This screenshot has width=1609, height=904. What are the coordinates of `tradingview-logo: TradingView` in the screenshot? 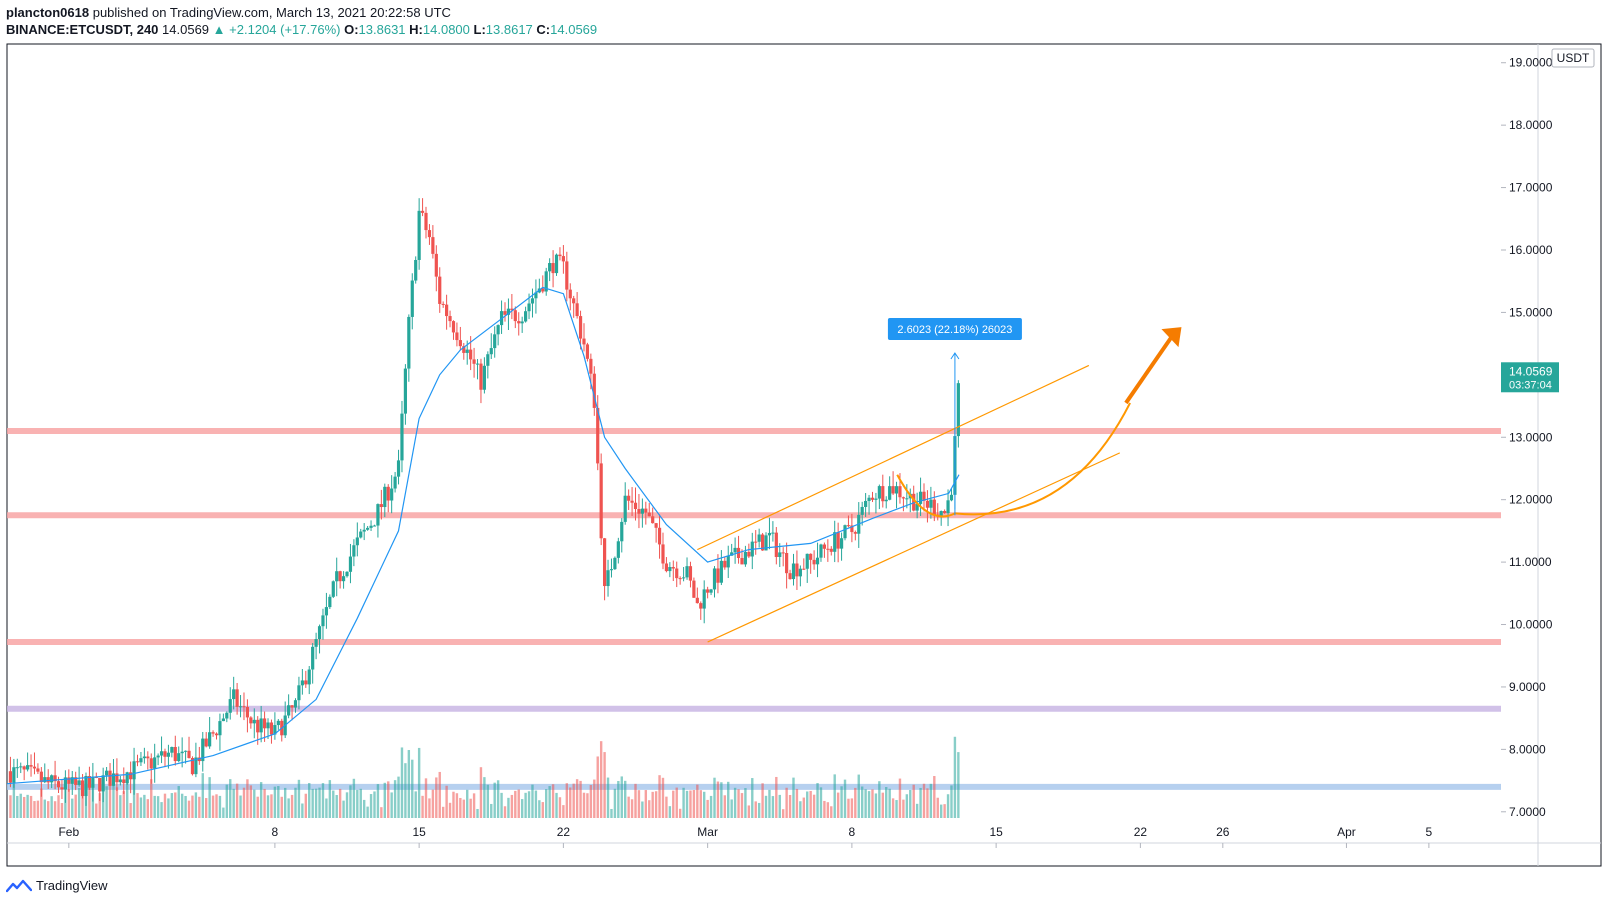 It's located at (57, 886).